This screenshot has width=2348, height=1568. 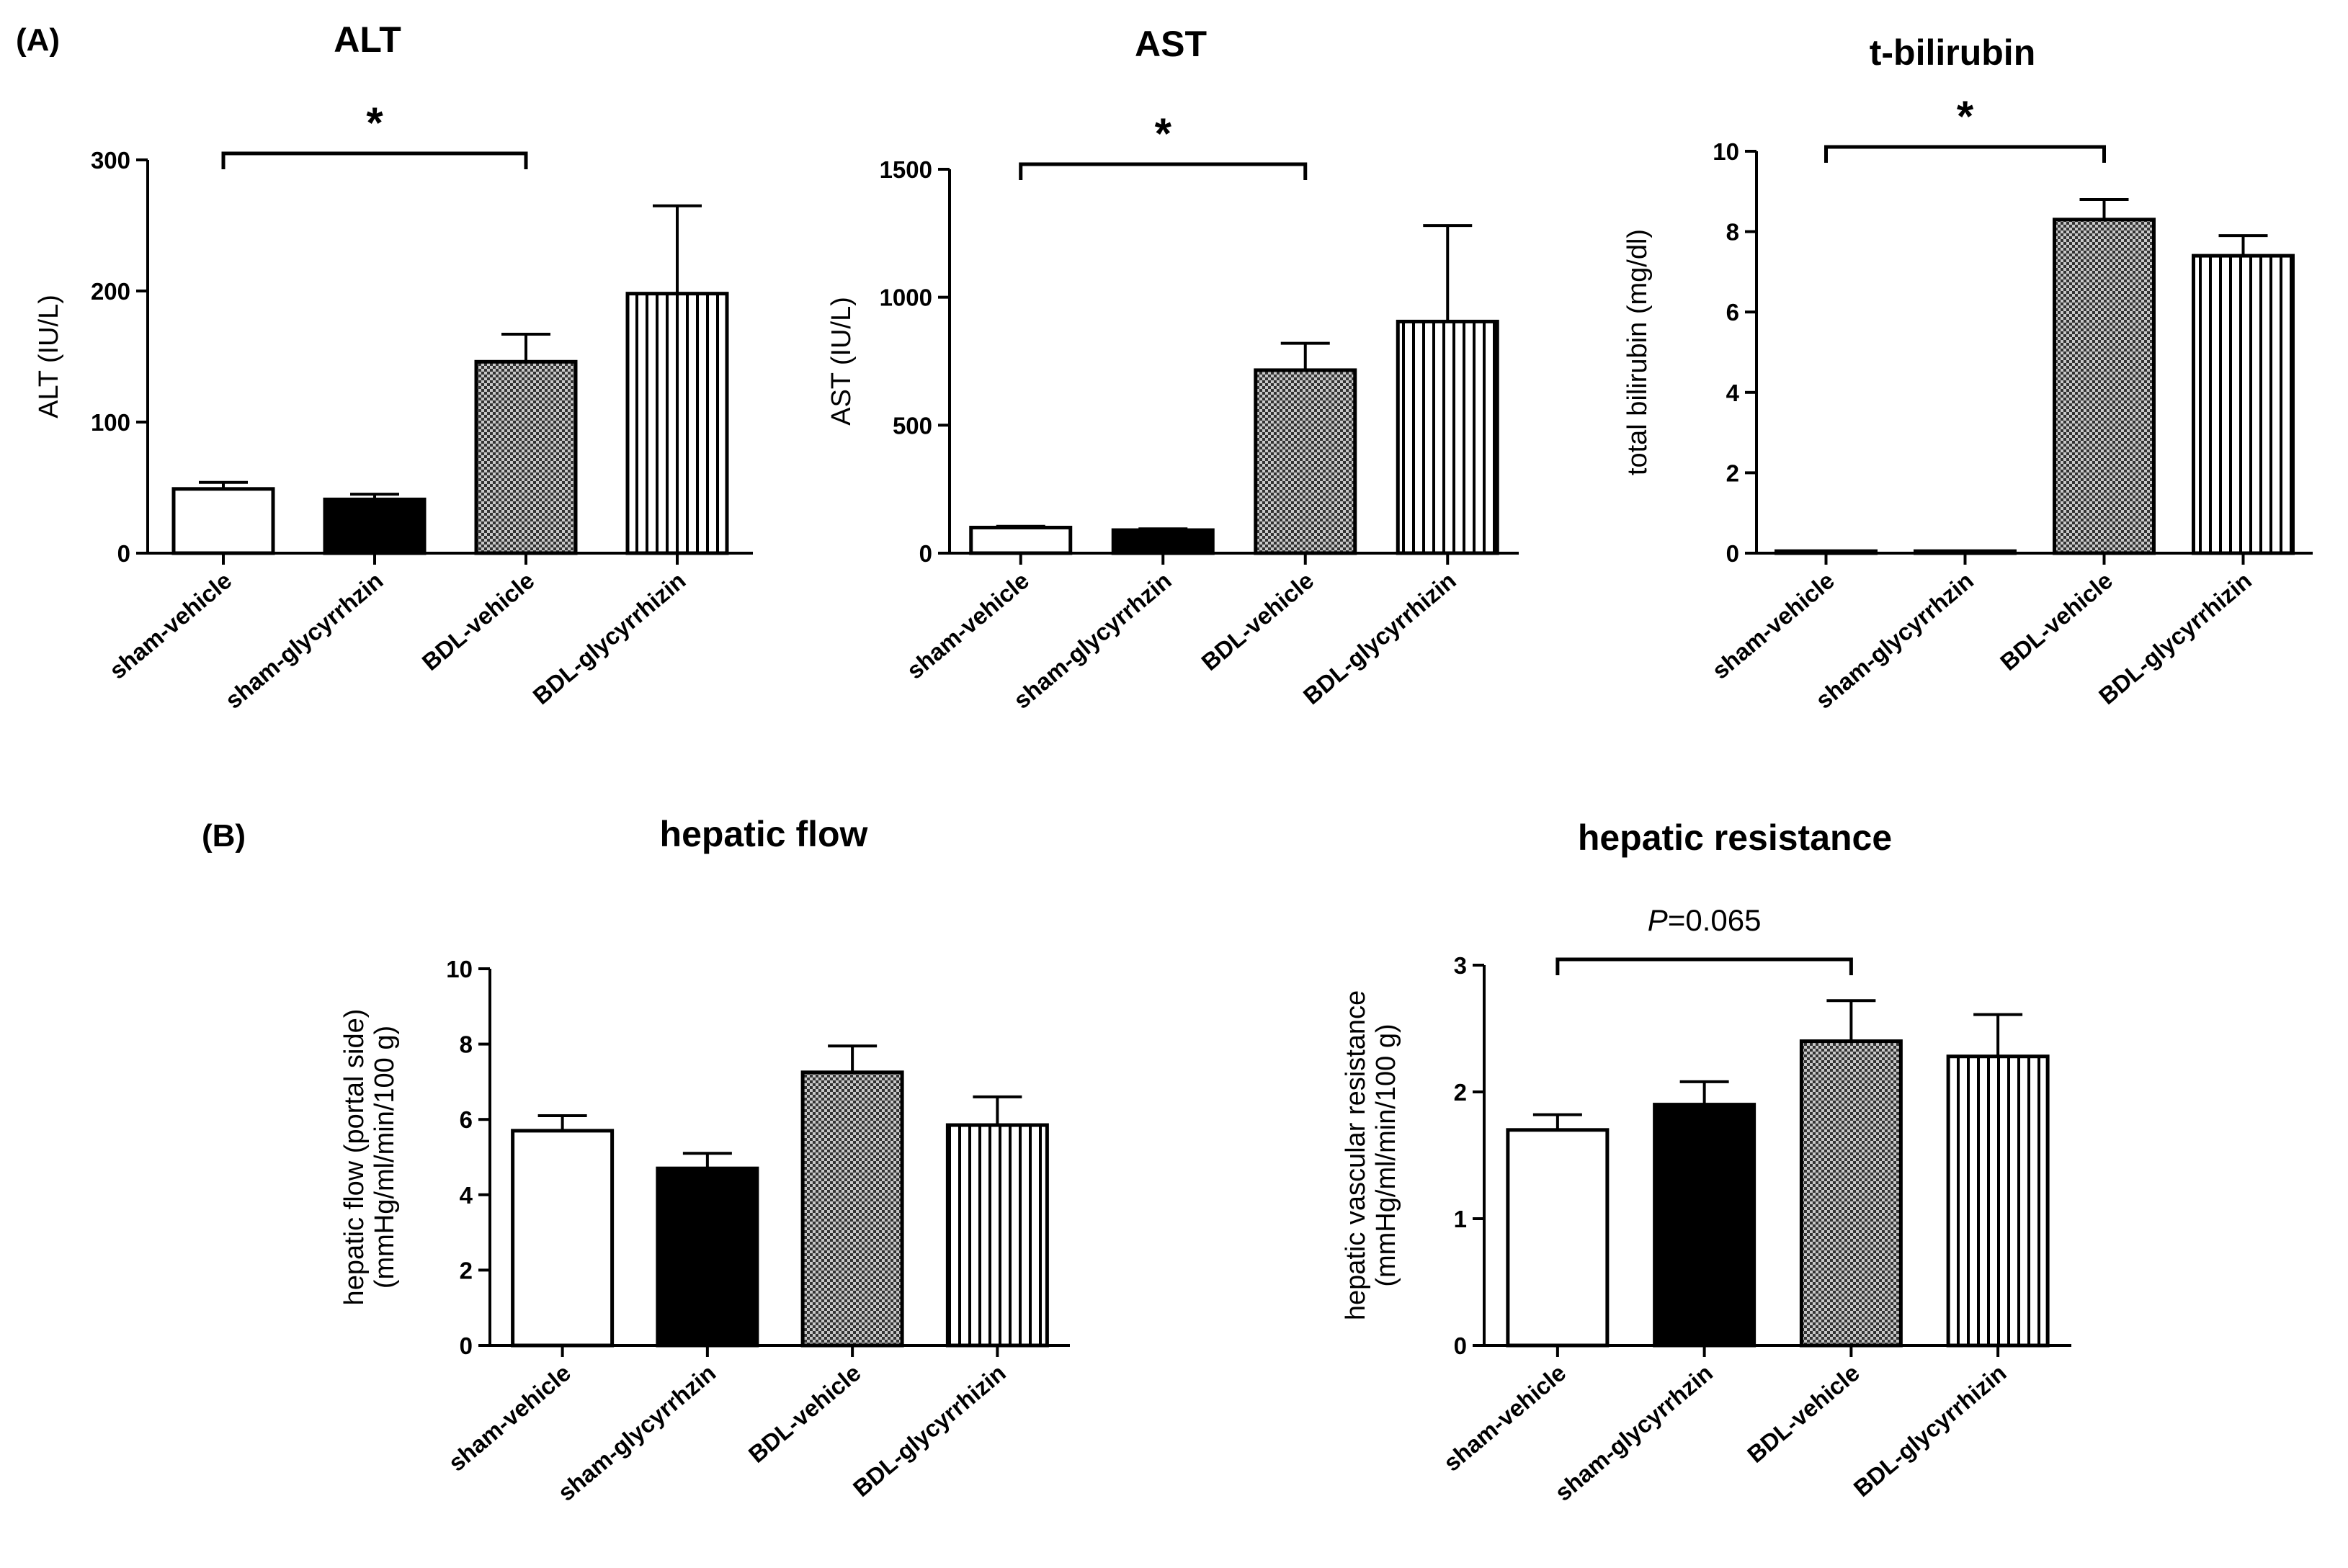 What do you see at coordinates (1637, 352) in the screenshot?
I see `y-axis-label: total bilirubin (mg/dl)` at bounding box center [1637, 352].